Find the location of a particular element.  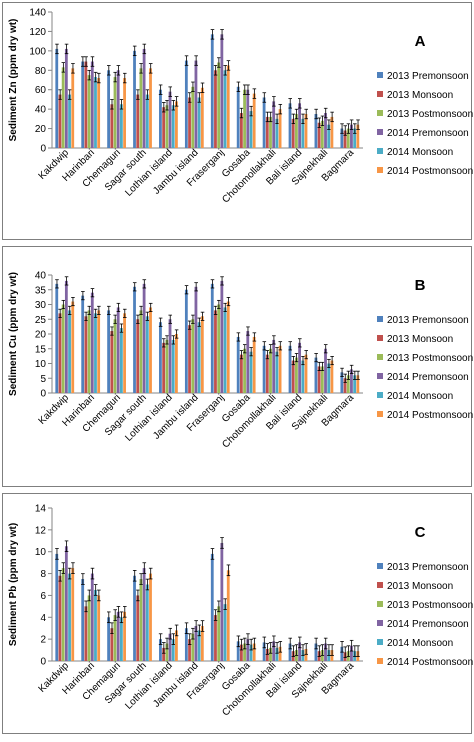

y-tick-label: 10 is located at coordinates (41, 364).